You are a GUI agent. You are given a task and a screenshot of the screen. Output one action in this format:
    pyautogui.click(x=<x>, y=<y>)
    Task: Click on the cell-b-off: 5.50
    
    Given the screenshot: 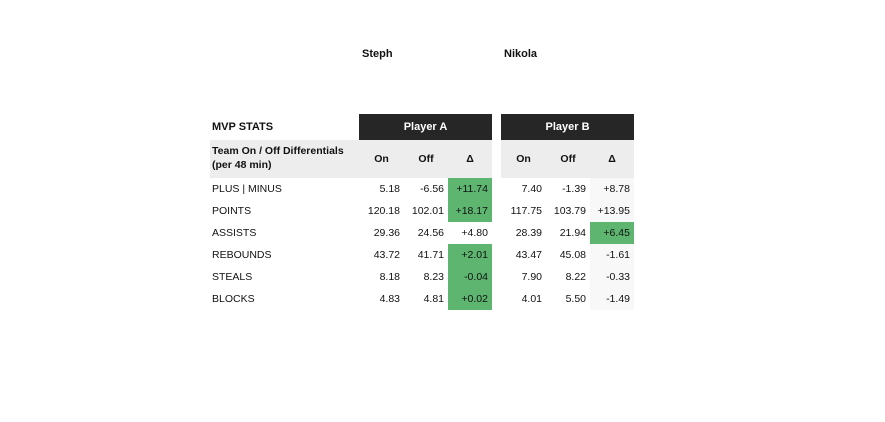 What is the action you would take?
    pyautogui.click(x=575, y=299)
    